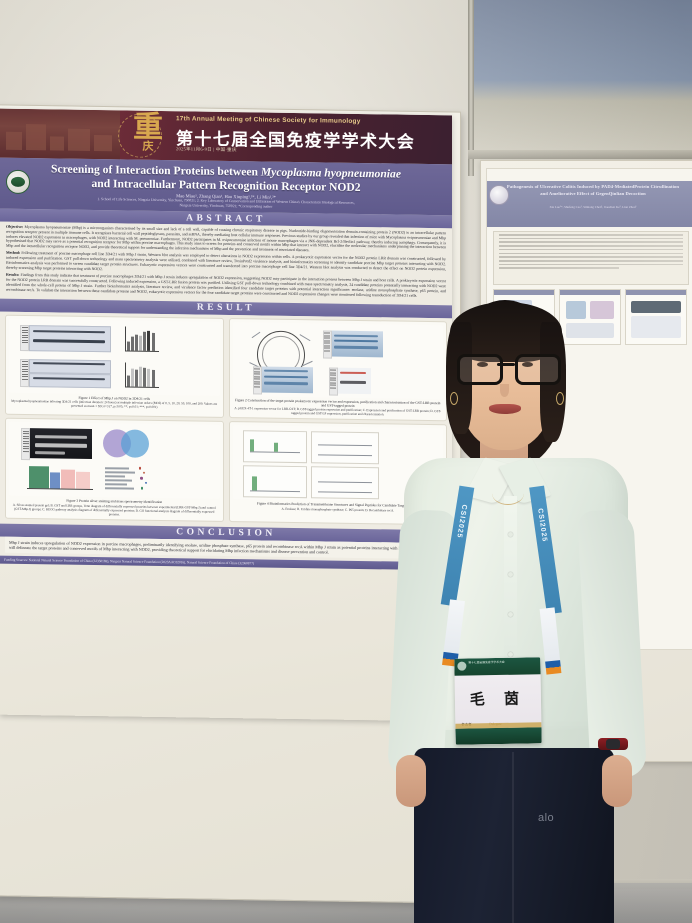  What do you see at coordinates (206, 149) in the screenshot?
I see `banner-date-location: 2025年11月6-9日 | 中国·重庆` at bounding box center [206, 149].